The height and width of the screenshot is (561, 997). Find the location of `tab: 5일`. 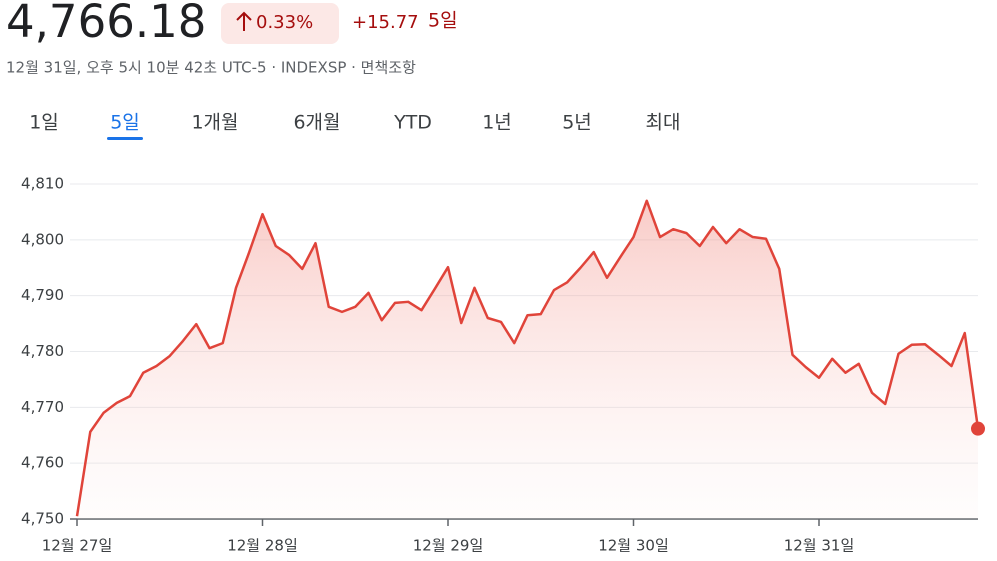

tab: 5일 is located at coordinates (125, 123).